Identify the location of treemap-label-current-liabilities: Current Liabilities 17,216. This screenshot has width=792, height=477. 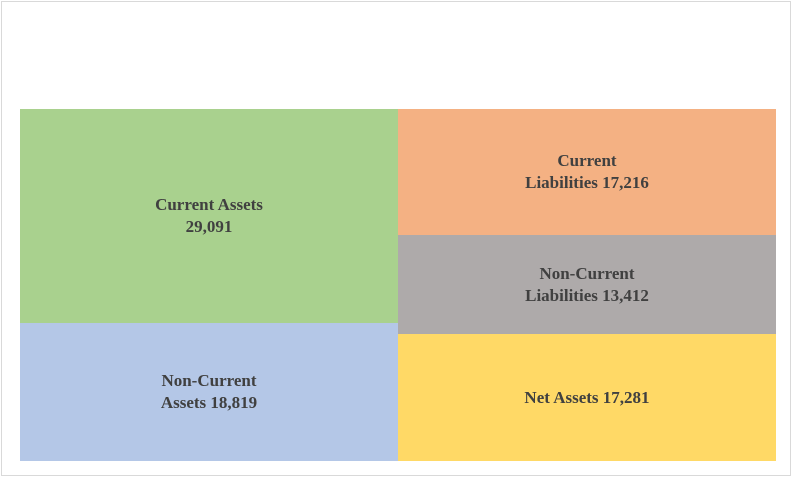
(587, 172).